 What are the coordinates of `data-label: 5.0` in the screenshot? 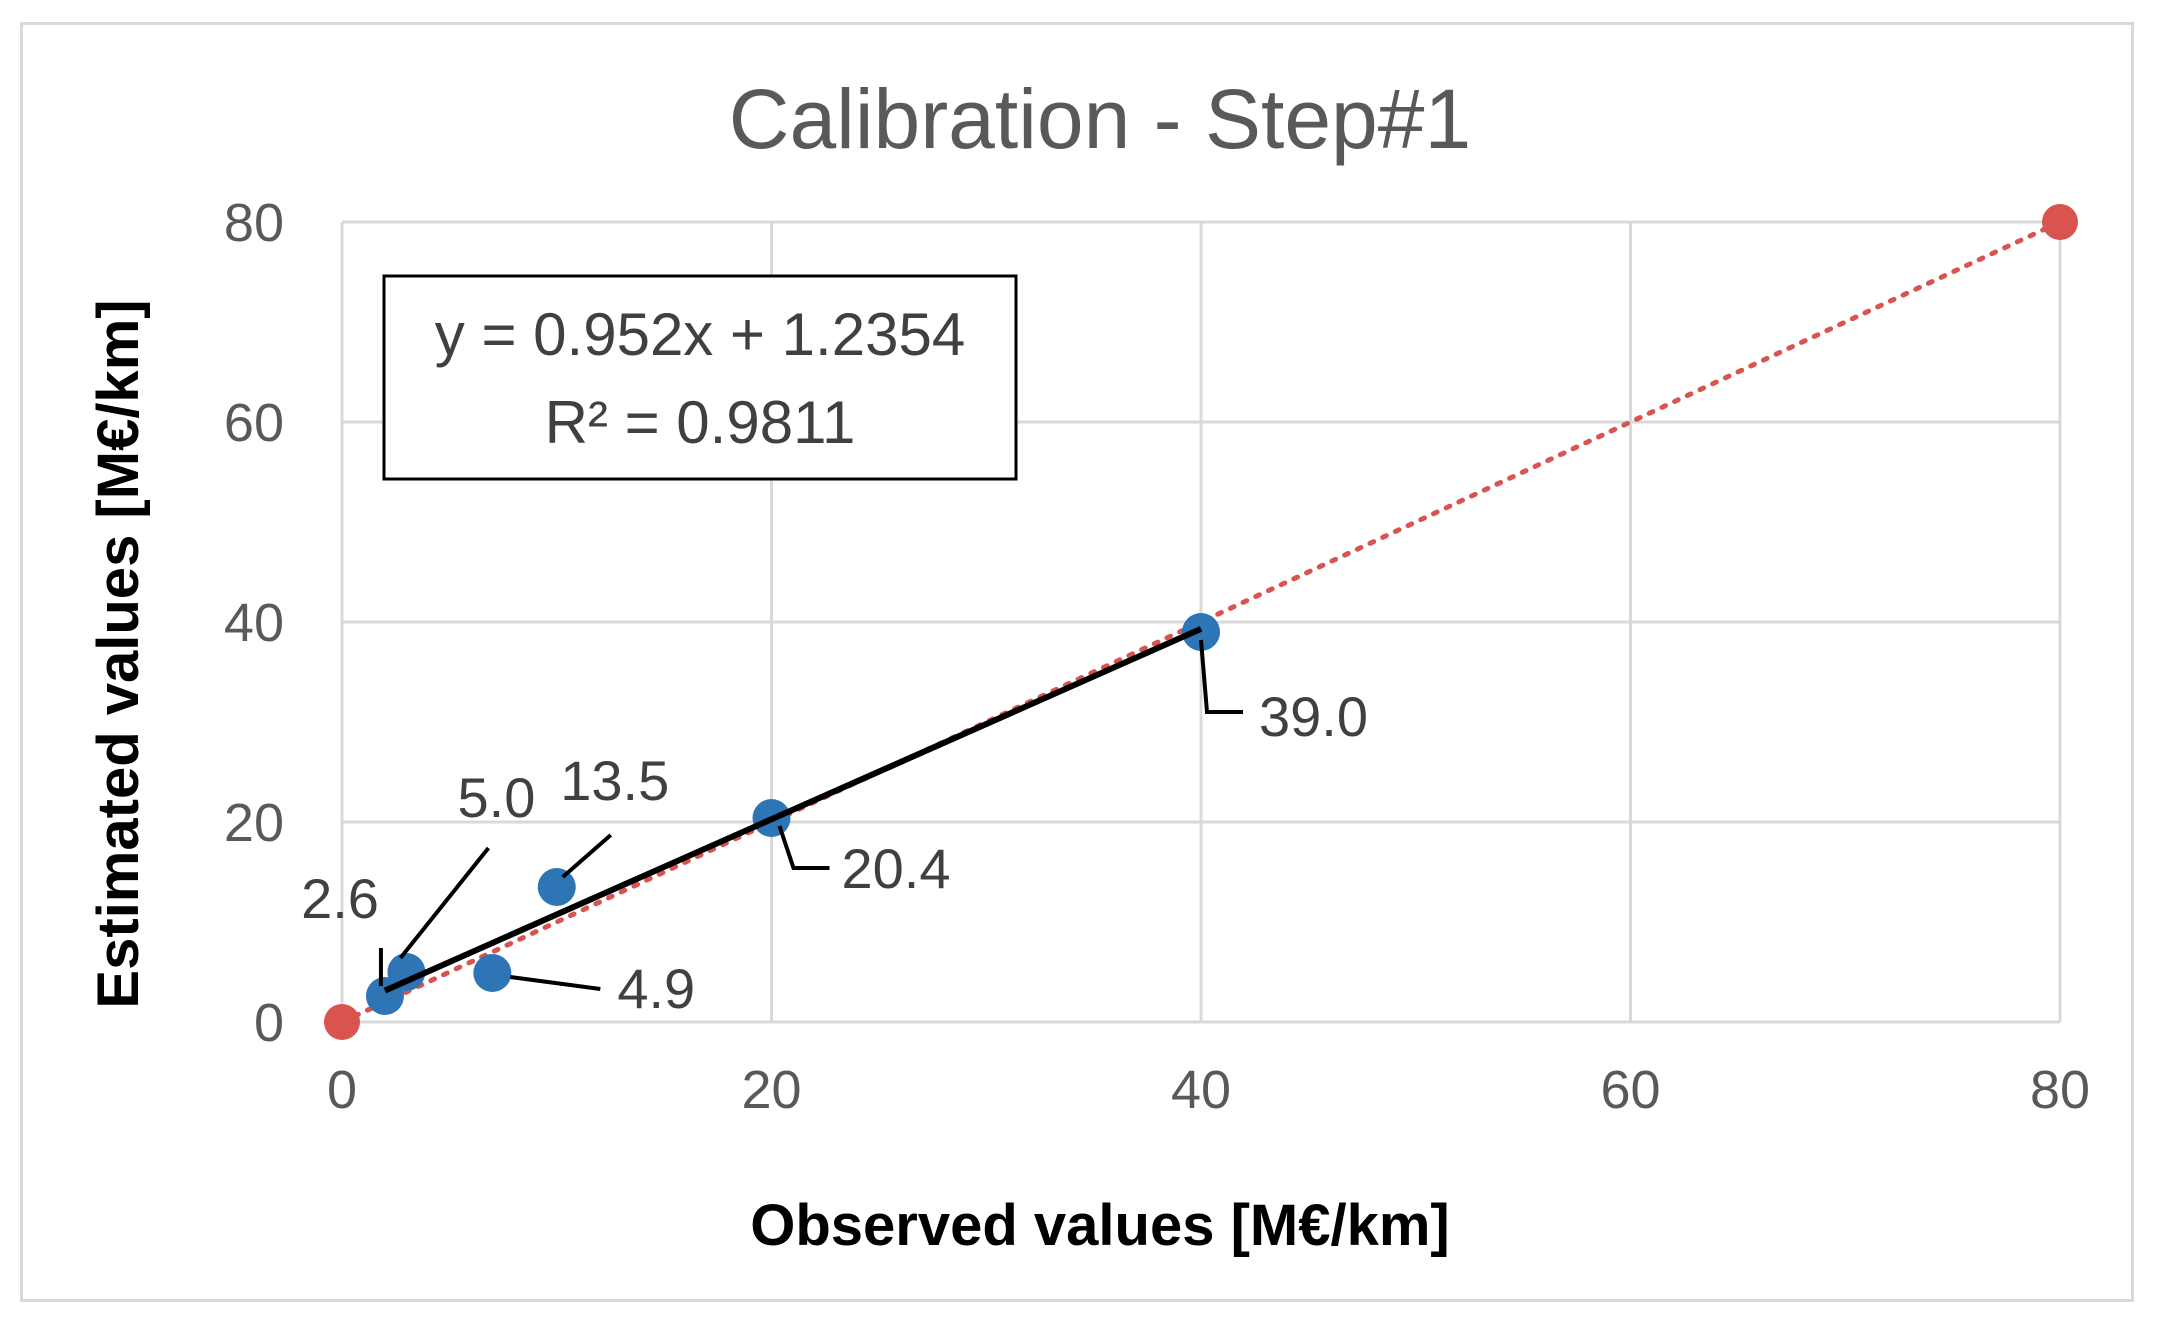 It's located at (496, 797).